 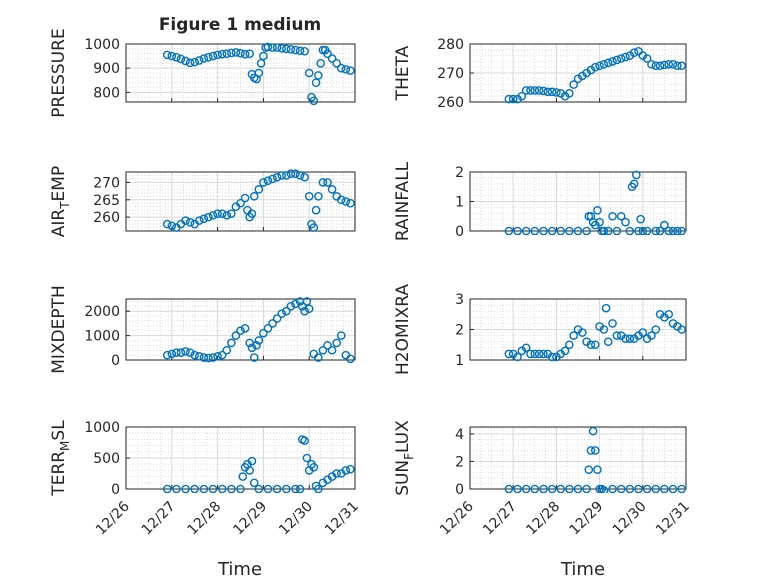 What do you see at coordinates (239, 569) in the screenshot?
I see `x-axis-label-left: Time` at bounding box center [239, 569].